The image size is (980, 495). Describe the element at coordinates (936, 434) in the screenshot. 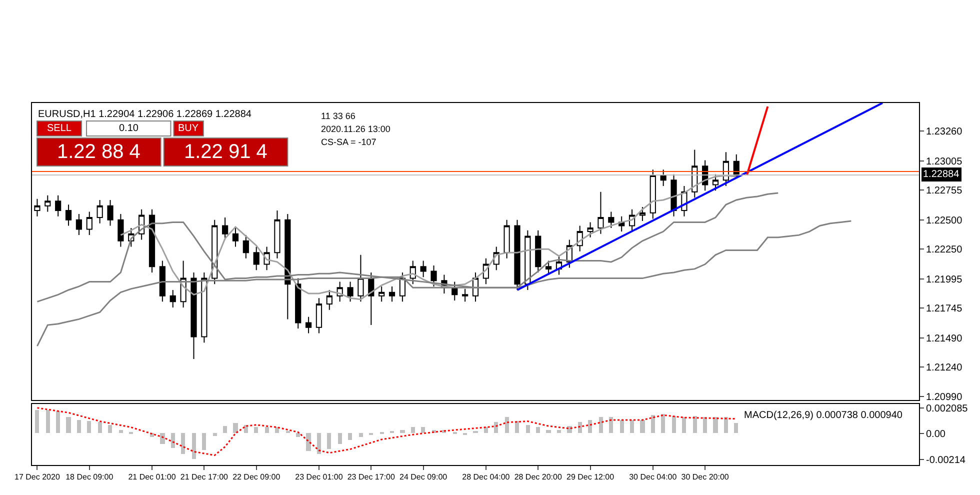

I see `y-tick-label: 0.00` at that location.